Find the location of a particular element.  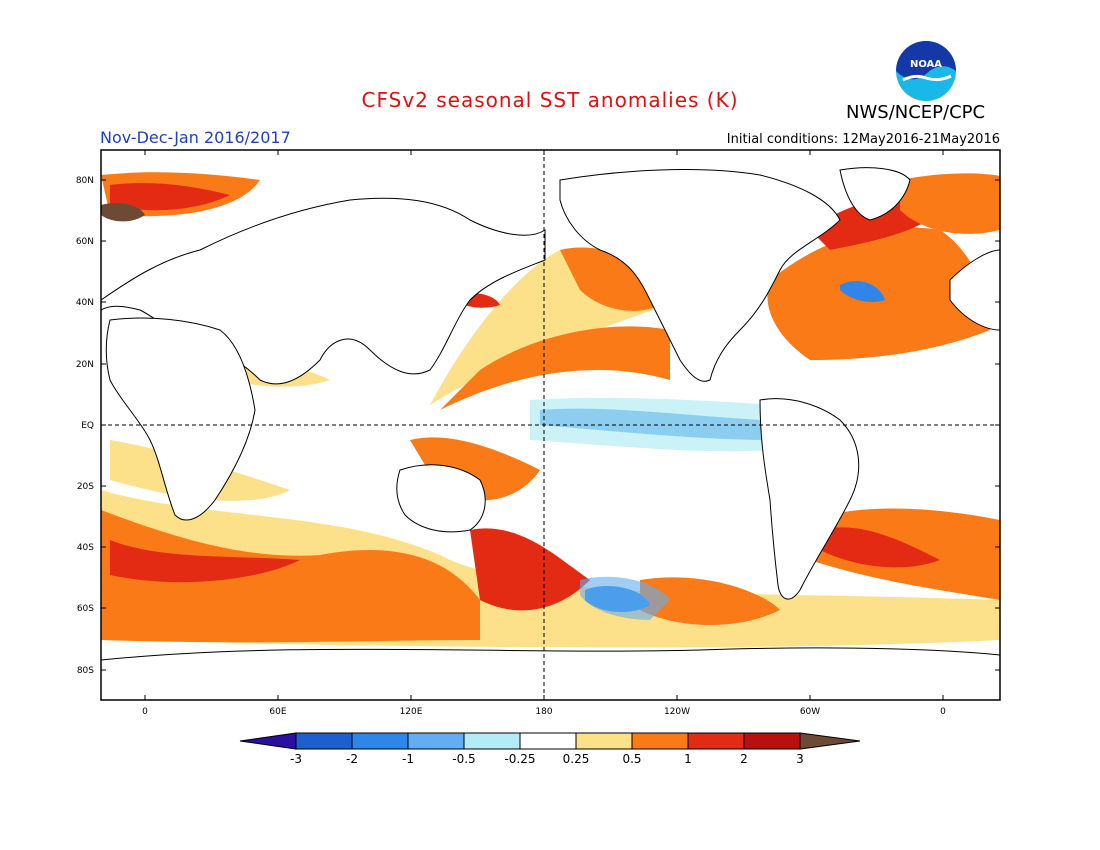

lon-label-180: 180 is located at coordinates (543, 712).